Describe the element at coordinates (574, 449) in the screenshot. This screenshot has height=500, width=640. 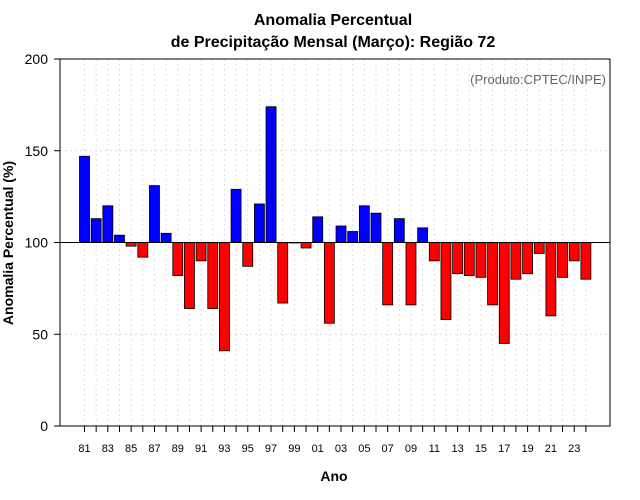
I see `x-tick-label: 23` at that location.